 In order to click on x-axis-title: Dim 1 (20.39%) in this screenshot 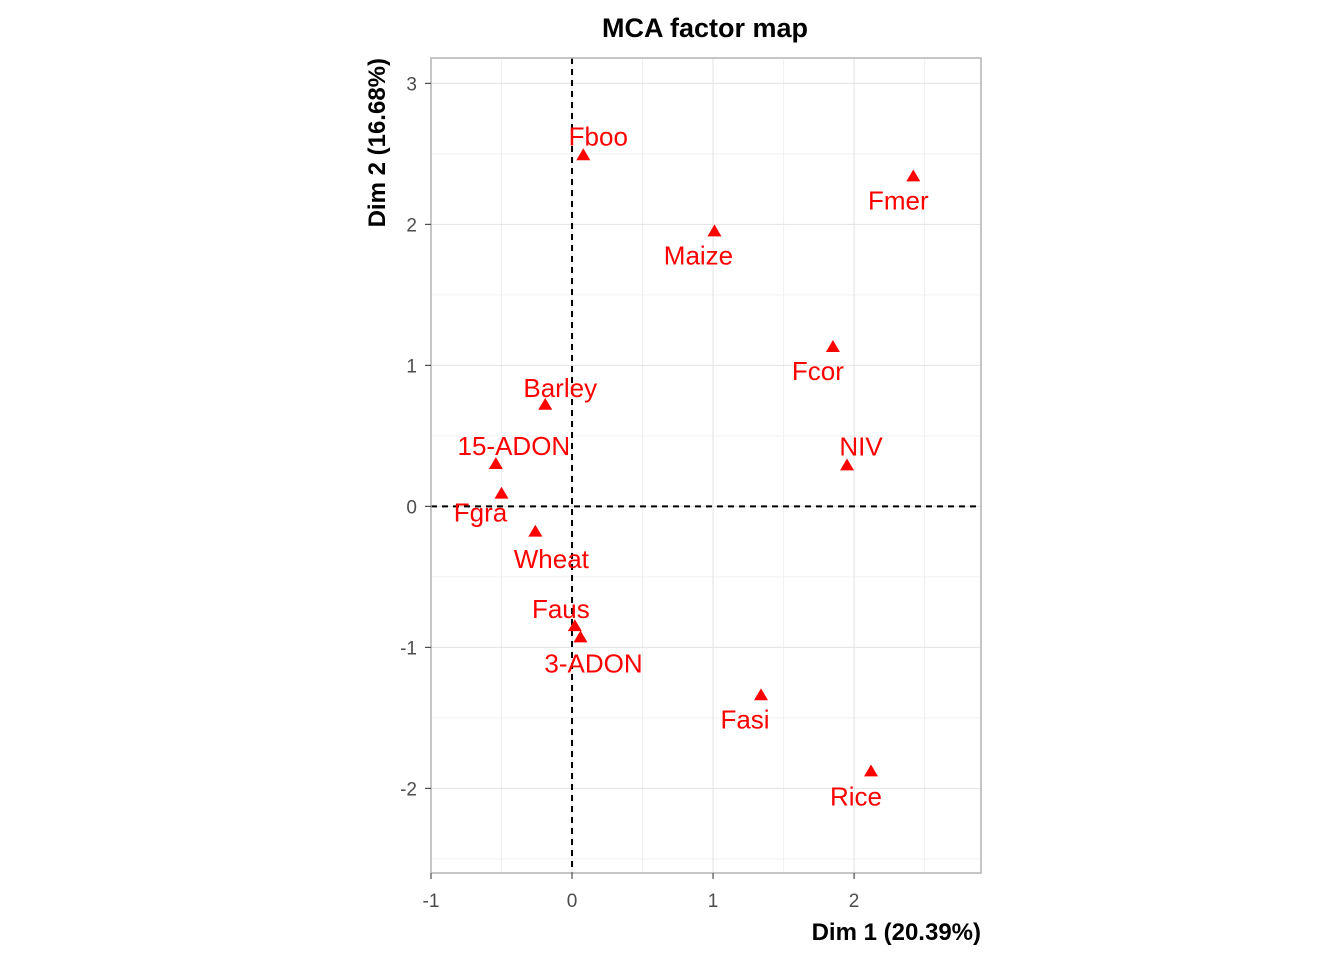, I will do `click(896, 932)`.